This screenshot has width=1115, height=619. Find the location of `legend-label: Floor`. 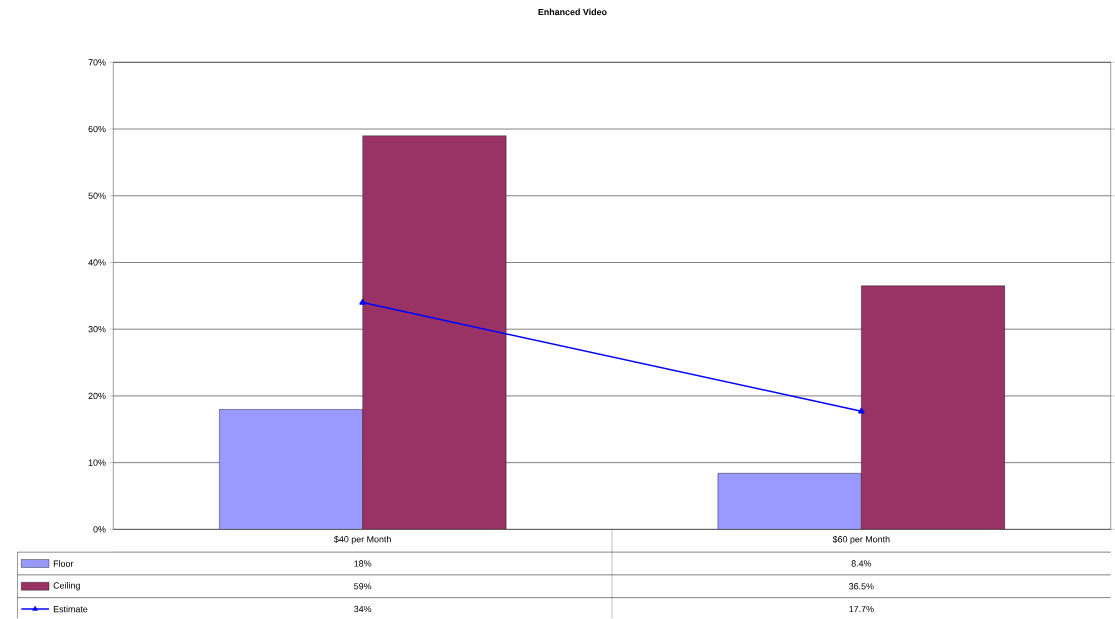

legend-label: Floor is located at coordinates (63, 563).